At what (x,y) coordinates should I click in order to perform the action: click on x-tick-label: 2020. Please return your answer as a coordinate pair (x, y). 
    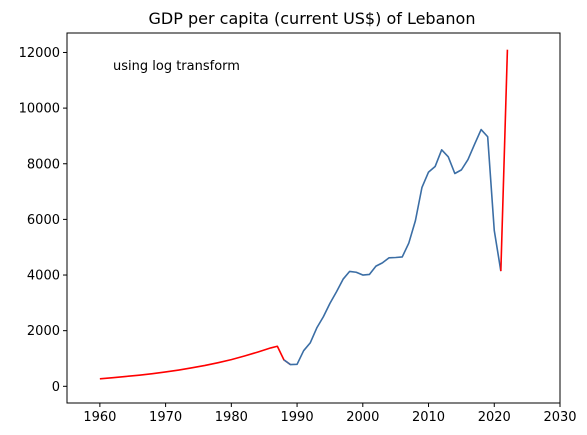
    Looking at the image, I should click on (494, 417).